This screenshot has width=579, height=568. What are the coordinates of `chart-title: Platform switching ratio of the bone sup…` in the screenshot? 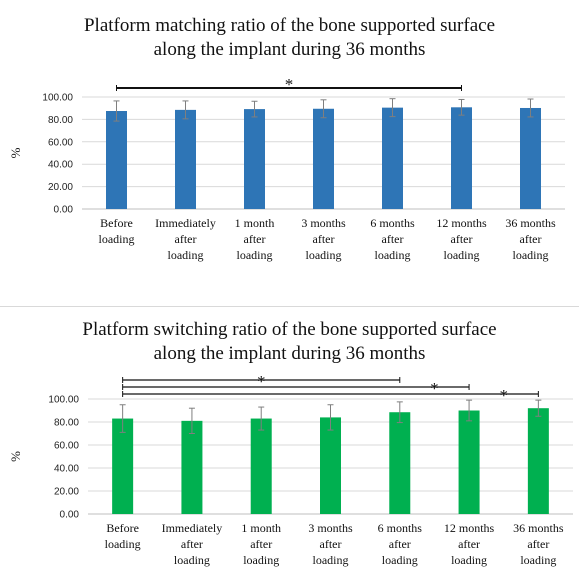 It's located at (289, 342).